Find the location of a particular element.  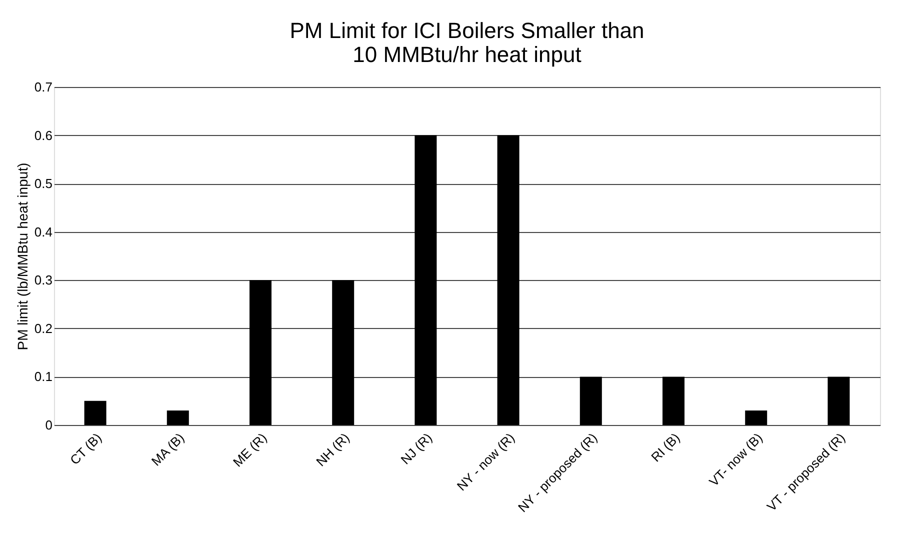

x-tick-label: NJ (R) is located at coordinates (416, 449).